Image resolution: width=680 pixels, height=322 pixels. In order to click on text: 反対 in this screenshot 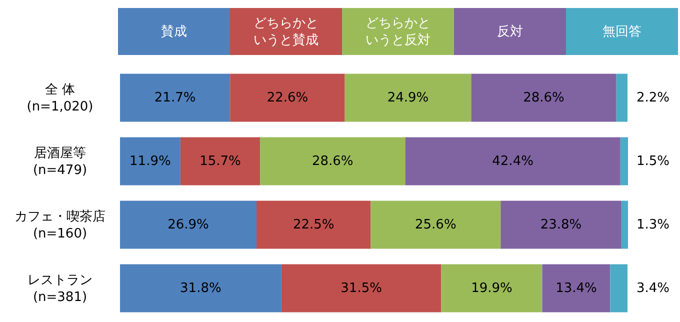, I will do `click(510, 31)`.